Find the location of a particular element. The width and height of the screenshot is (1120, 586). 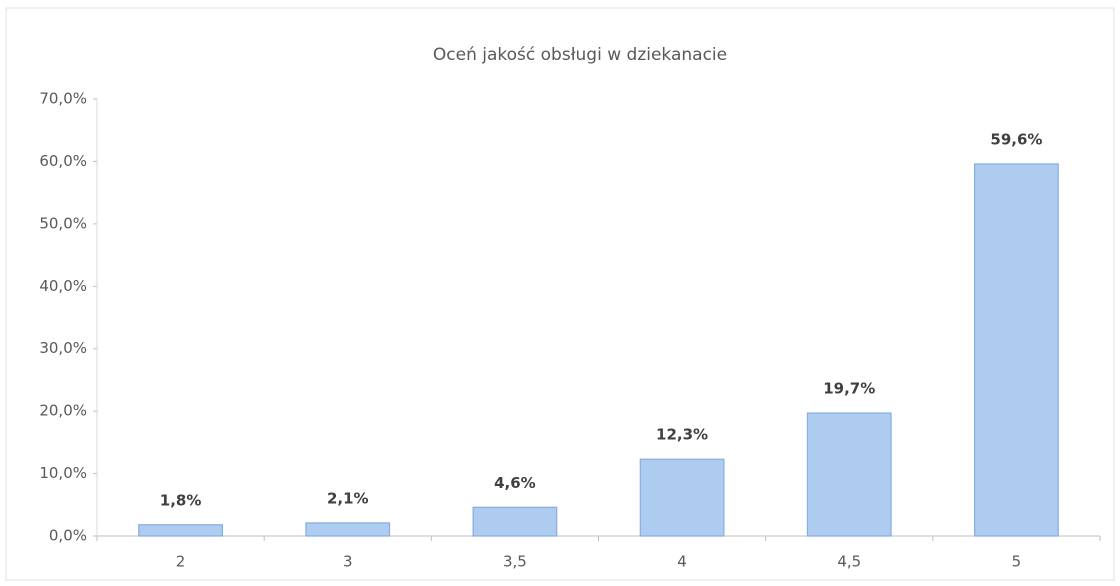

y-tick-label: 60,0% is located at coordinates (63, 161).